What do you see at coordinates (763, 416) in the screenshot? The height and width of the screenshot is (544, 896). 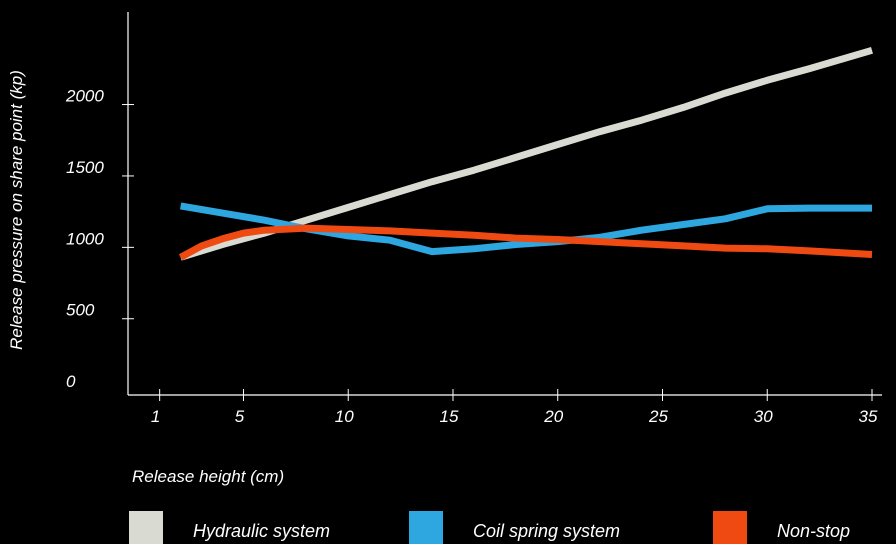 I see `x-tick-label: 30` at bounding box center [763, 416].